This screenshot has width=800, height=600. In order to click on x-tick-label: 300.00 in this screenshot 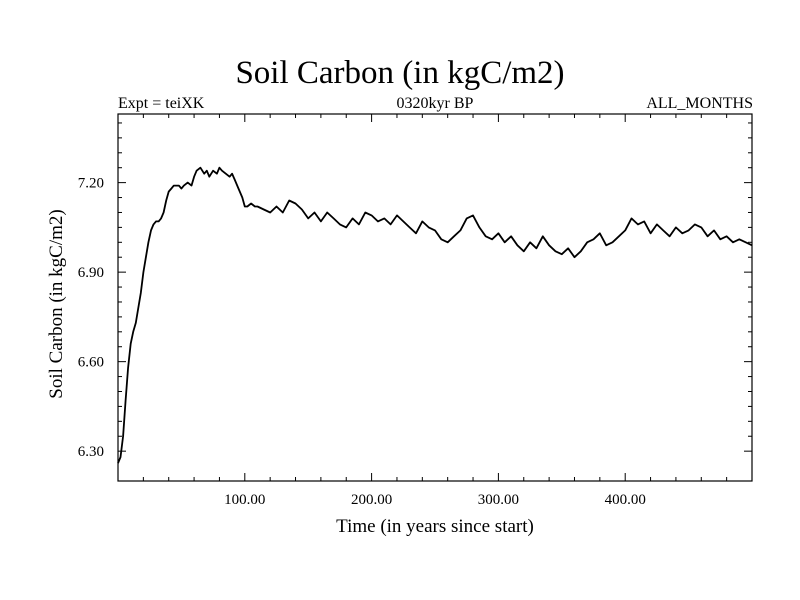, I will do `click(498, 500)`.